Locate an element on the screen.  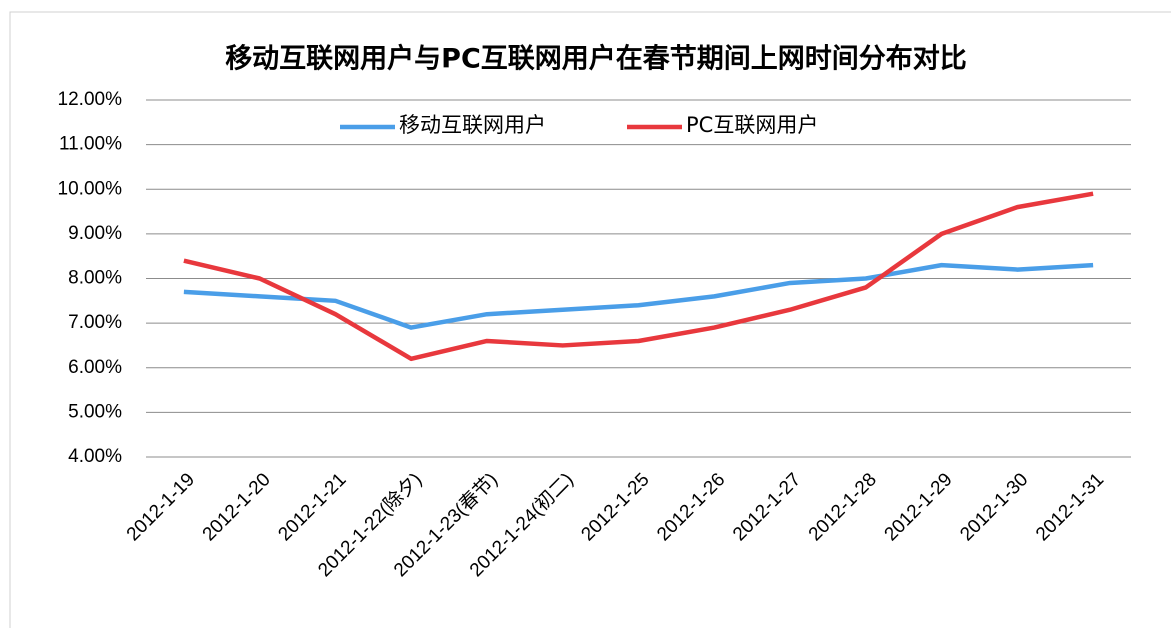
y-tick-label: 7.00% is located at coordinates (95, 322).